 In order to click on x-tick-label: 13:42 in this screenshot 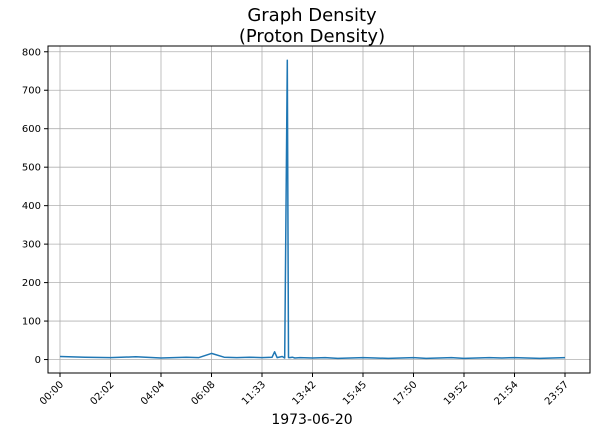, I will do `click(304, 393)`.